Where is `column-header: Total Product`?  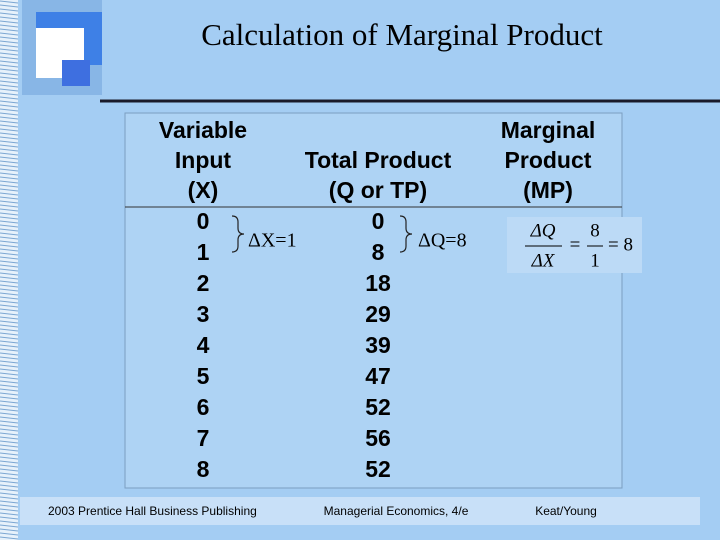 column-header: Total Product is located at coordinates (378, 160).